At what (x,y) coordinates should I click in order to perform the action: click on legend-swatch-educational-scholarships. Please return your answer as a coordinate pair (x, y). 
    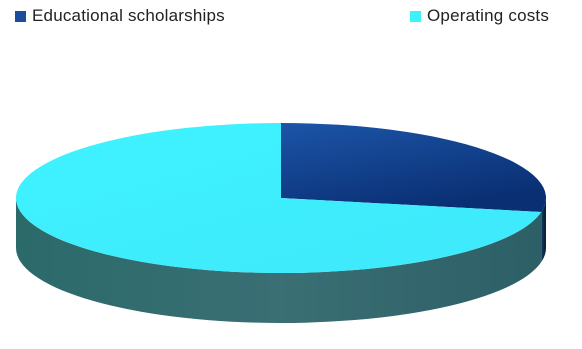
    Looking at the image, I should click on (20, 16).